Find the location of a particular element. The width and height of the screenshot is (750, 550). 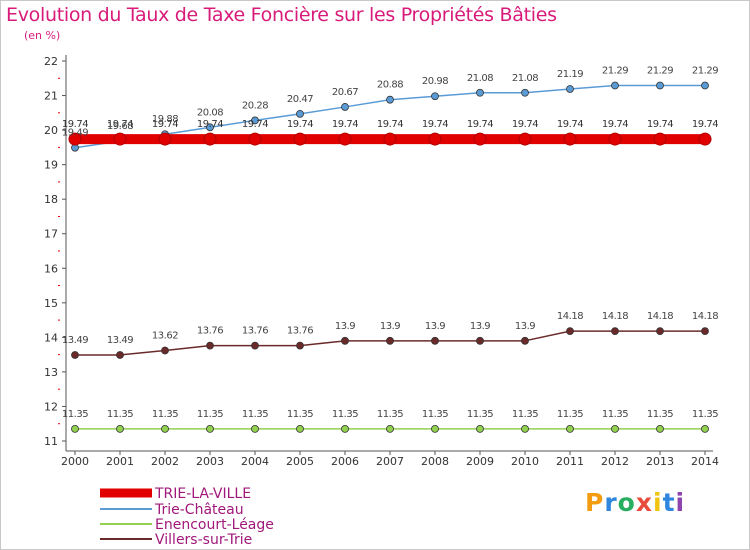

x-tick-label: 2000 is located at coordinates (75, 461).